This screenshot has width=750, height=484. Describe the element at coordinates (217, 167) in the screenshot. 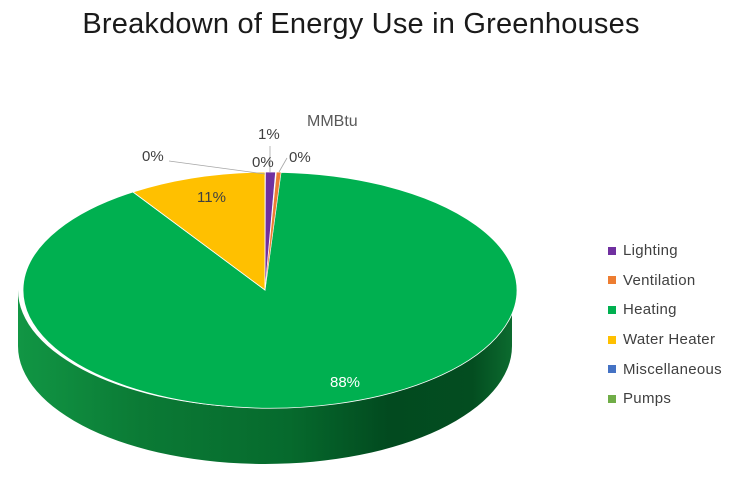

I see `leader-line-miscellaneous` at that location.